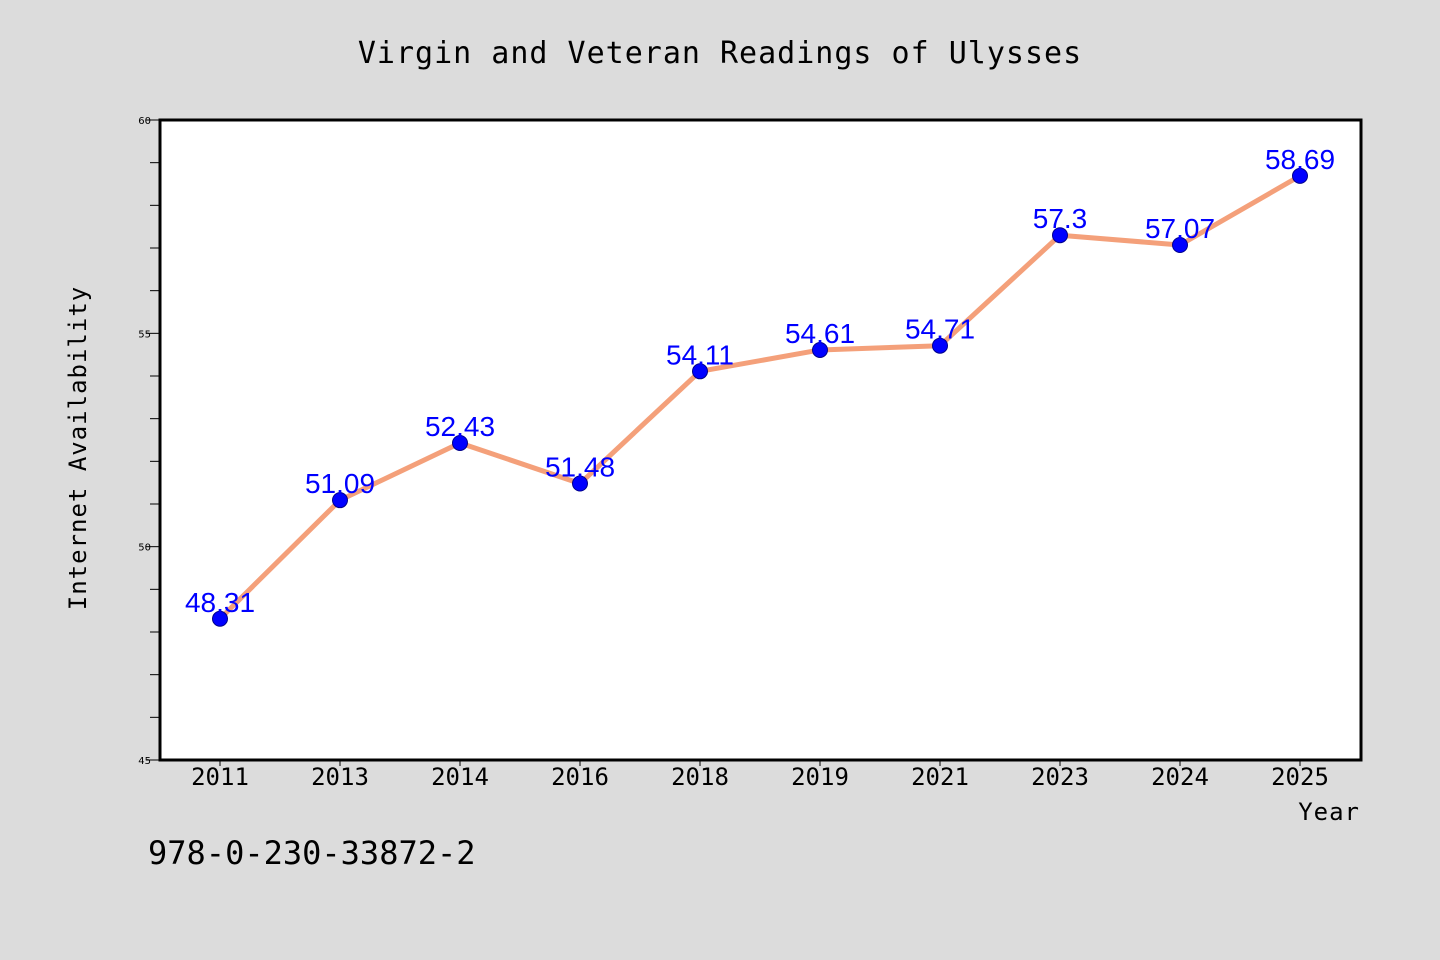  I want to click on x-tick-label: 2023, so click(1060, 777).